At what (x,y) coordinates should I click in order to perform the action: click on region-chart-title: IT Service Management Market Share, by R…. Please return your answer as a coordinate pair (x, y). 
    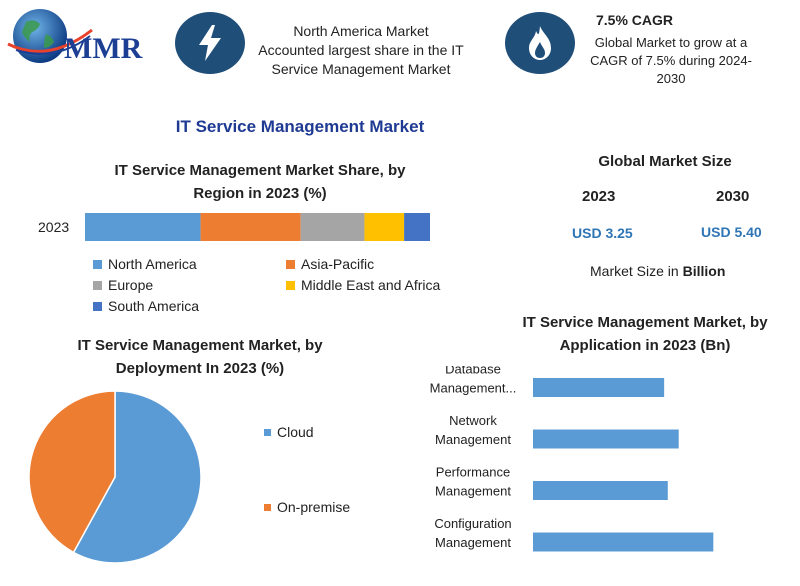
    Looking at the image, I should click on (260, 182).